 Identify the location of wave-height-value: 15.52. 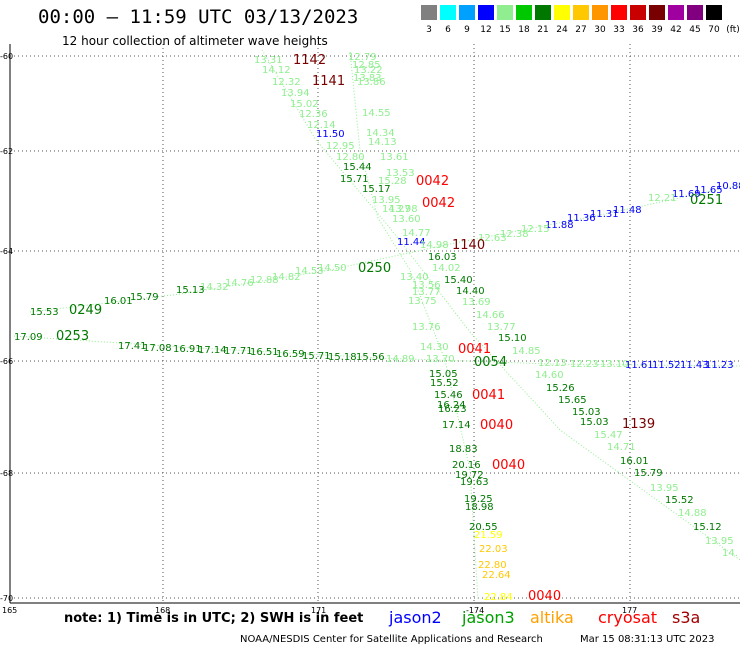
(679, 500).